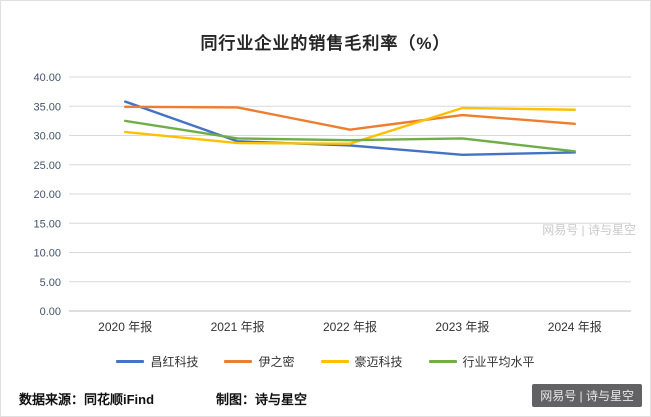 This screenshot has width=651, height=417. What do you see at coordinates (378, 362) in the screenshot?
I see `legend-label: 豪迈科技` at bounding box center [378, 362].